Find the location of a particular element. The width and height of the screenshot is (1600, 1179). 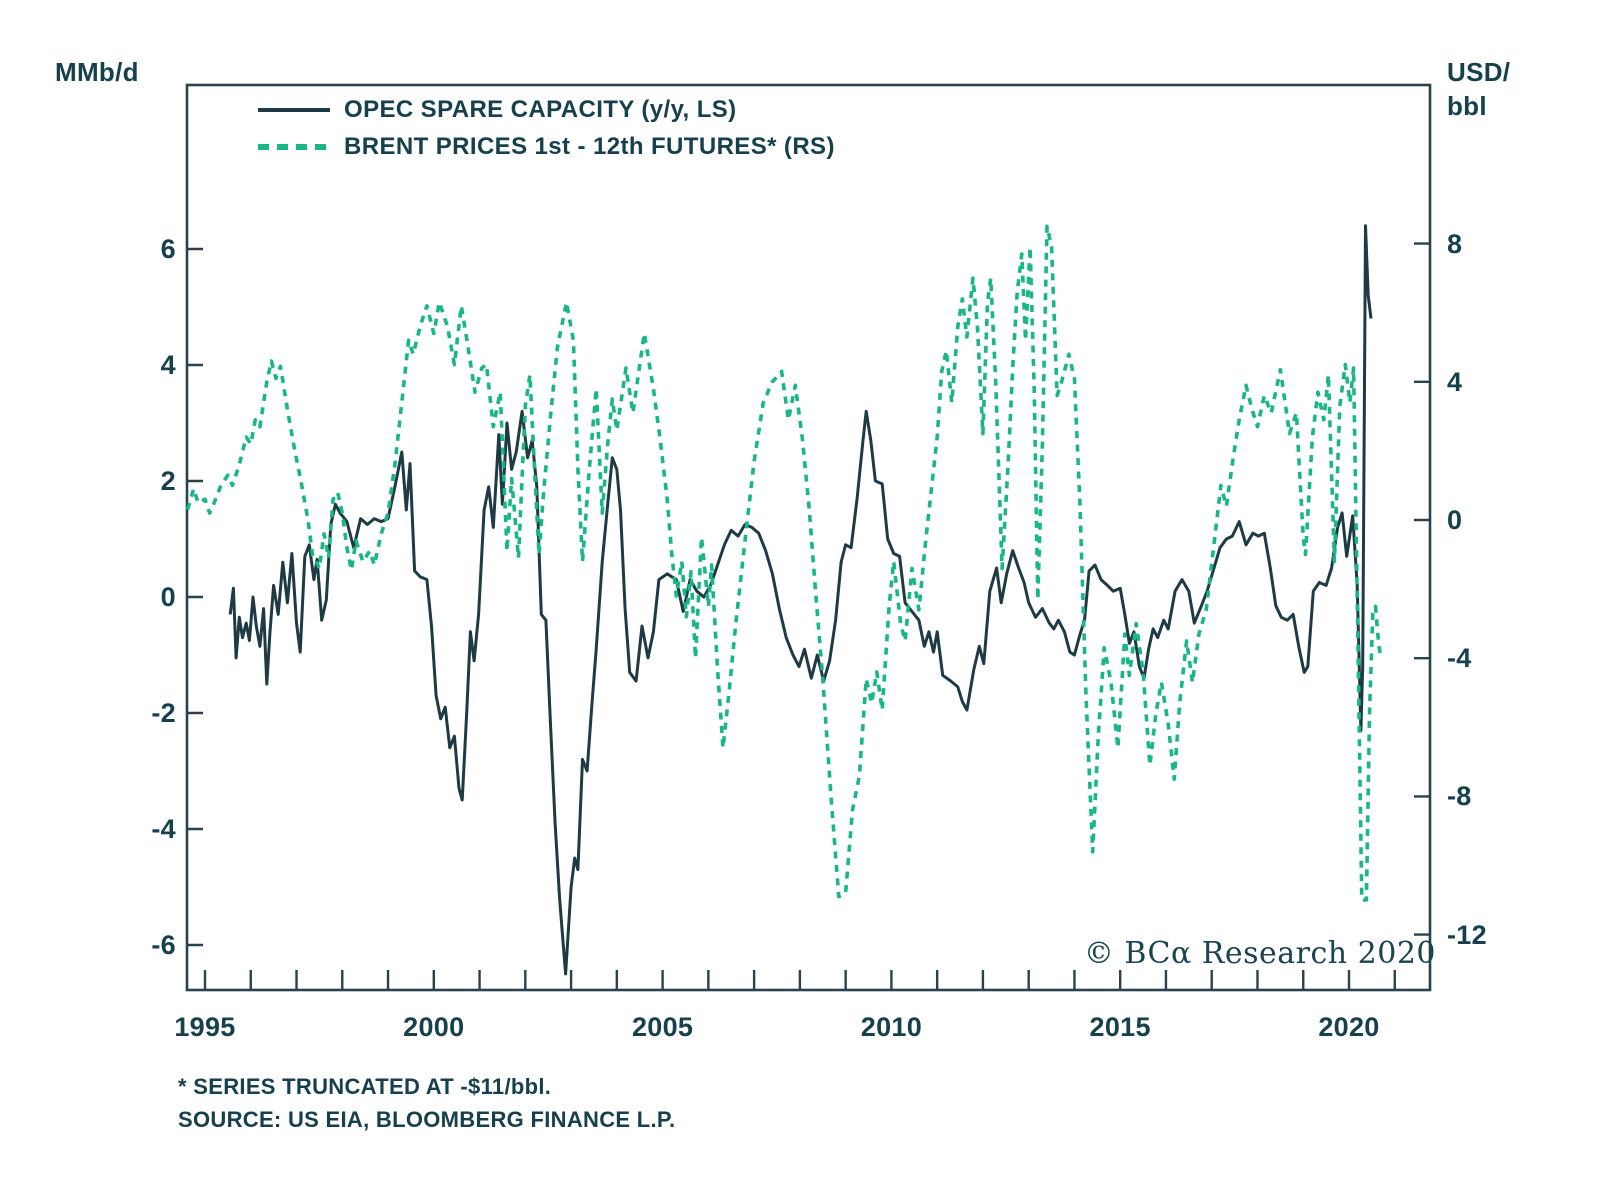

solid-line-sample-icon is located at coordinates (294, 110).